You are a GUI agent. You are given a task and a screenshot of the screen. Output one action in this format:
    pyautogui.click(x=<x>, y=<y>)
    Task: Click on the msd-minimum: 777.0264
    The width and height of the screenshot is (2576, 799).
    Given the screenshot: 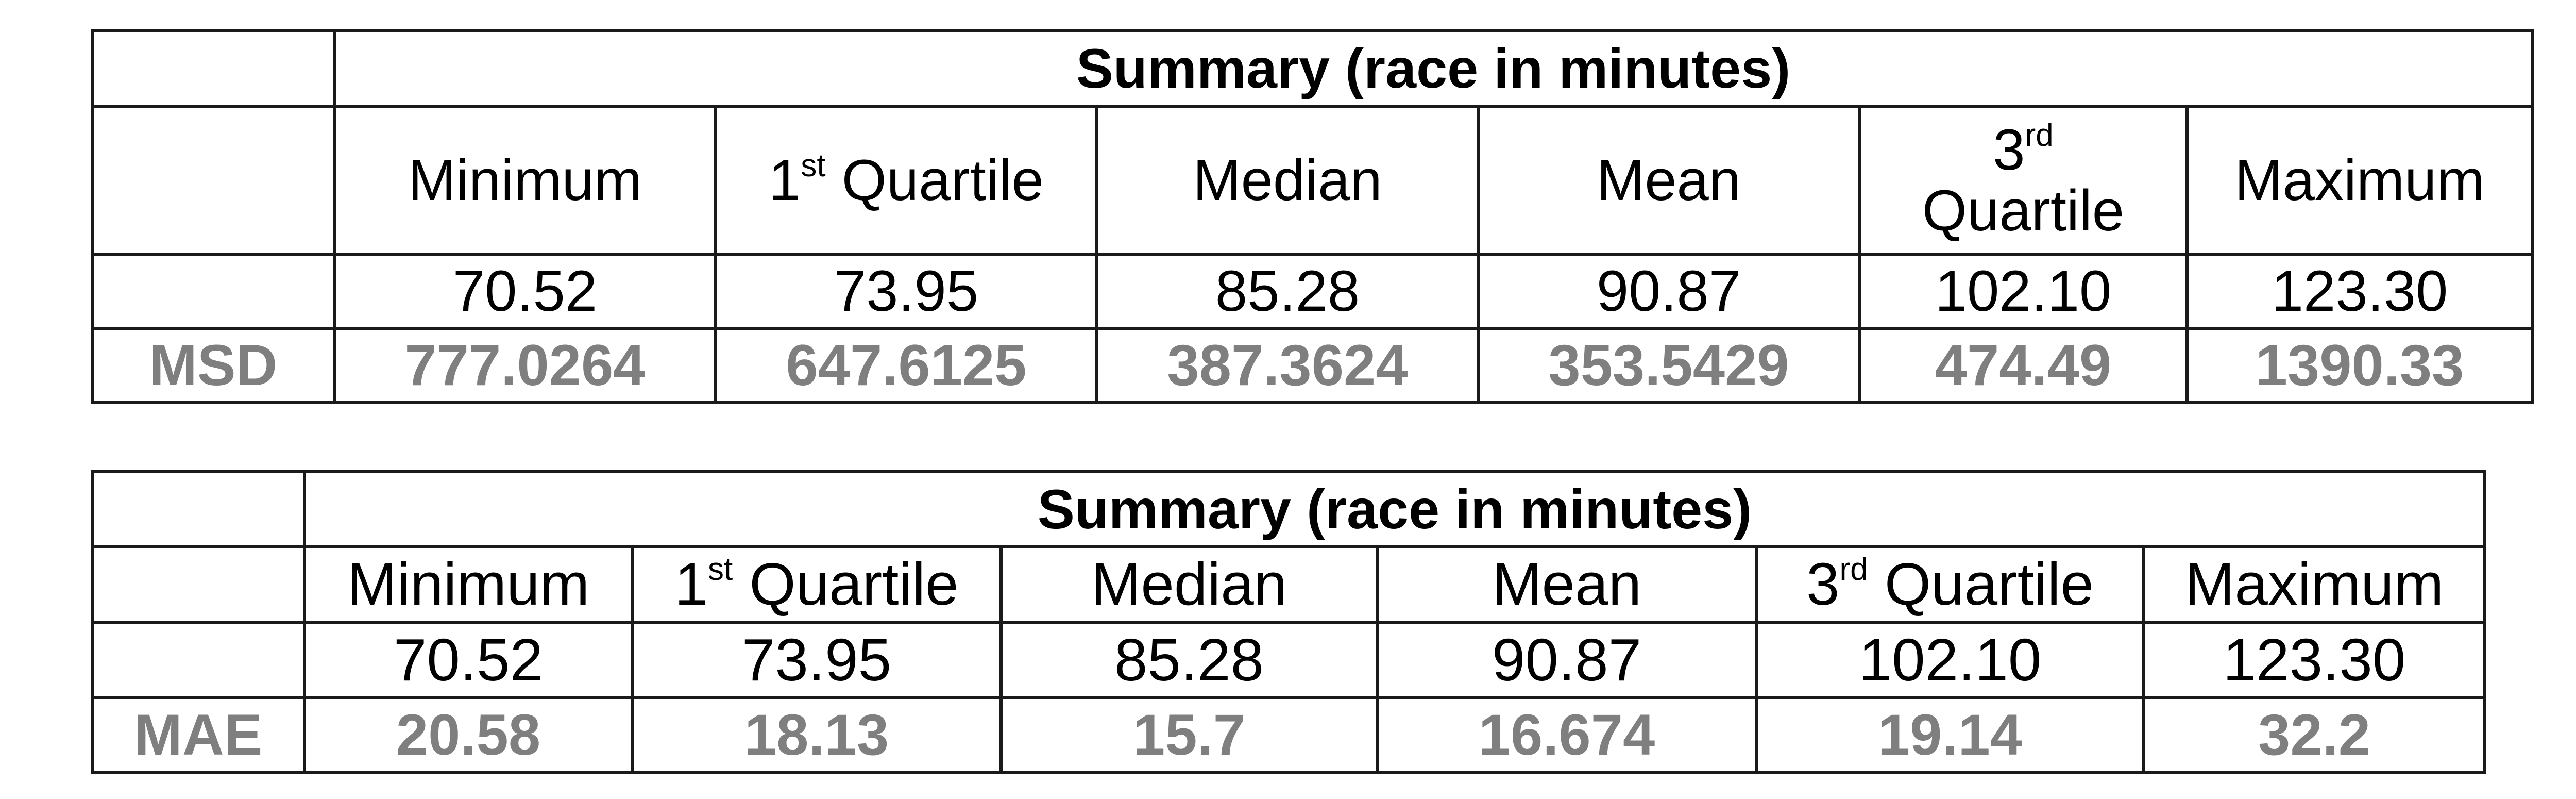 What is the action you would take?
    pyautogui.click(x=525, y=365)
    